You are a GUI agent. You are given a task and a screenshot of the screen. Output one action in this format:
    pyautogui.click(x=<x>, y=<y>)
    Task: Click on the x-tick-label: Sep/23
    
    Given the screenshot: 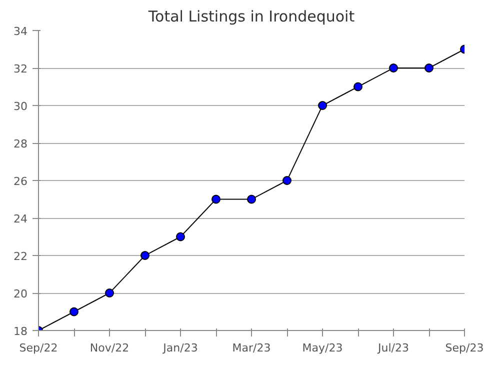 What is the action you would take?
    pyautogui.click(x=464, y=348)
    